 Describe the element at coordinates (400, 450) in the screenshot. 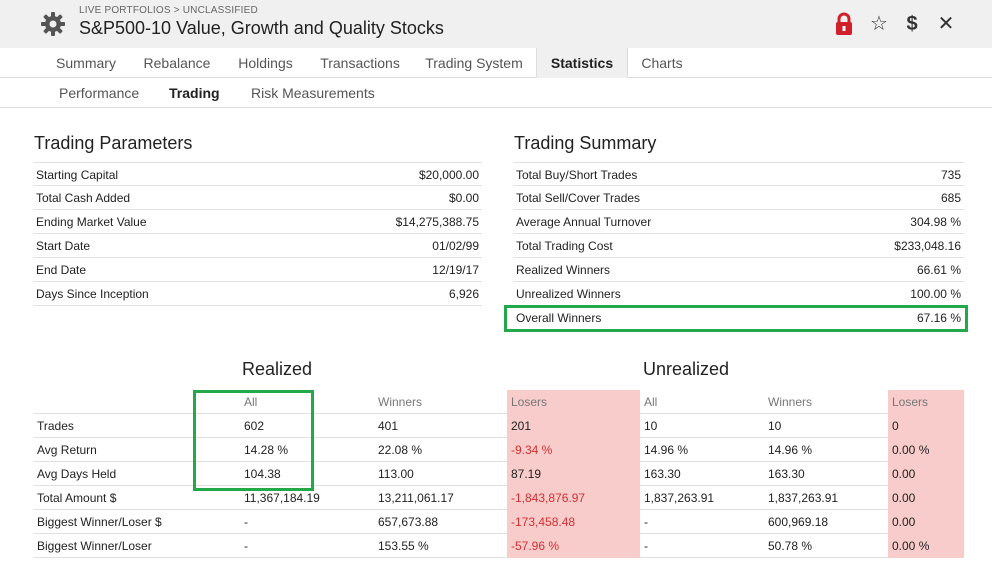

I see `cell-realized-winners: 22.08 %` at that location.